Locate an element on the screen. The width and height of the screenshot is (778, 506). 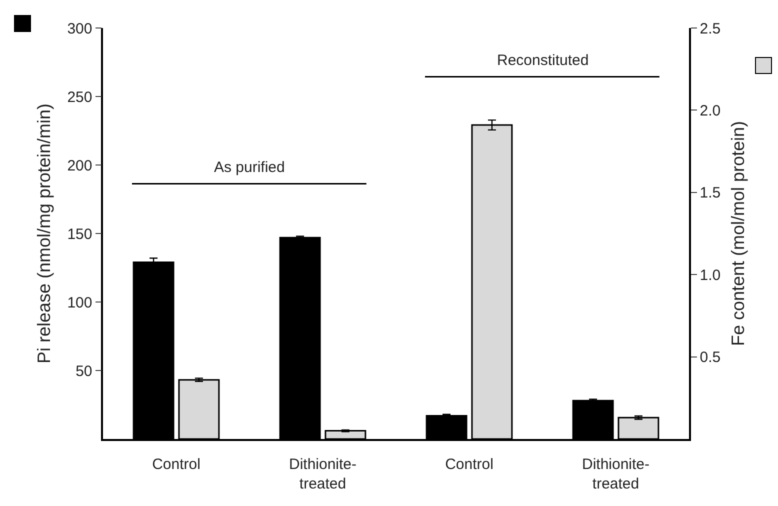
y2-tick-label: 2.0 is located at coordinates (710, 111).